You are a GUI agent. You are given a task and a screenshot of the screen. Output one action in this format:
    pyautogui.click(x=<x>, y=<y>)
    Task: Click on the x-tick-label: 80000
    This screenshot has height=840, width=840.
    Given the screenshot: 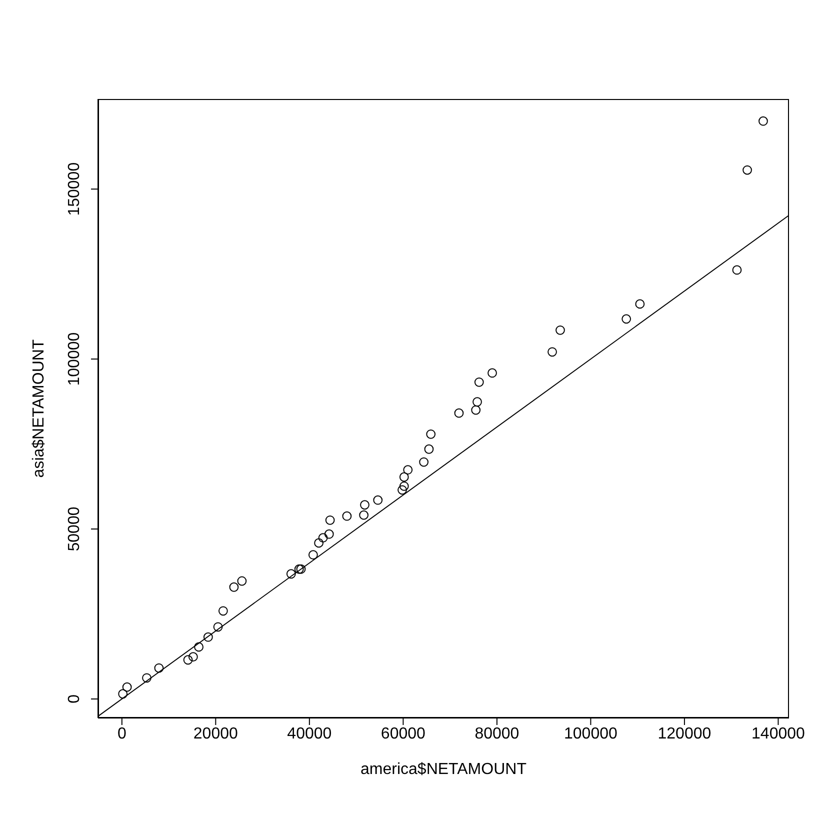 What is the action you would take?
    pyautogui.click(x=497, y=733)
    